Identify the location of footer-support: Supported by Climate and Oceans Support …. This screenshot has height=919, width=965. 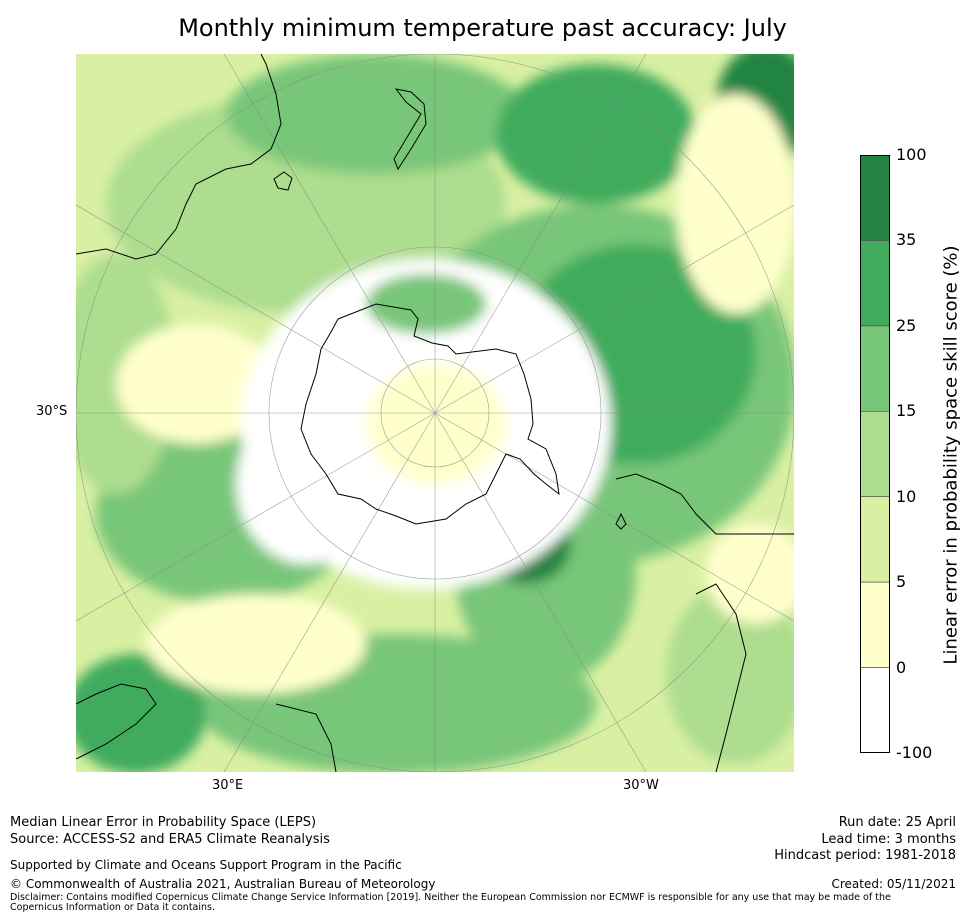
(206, 865).